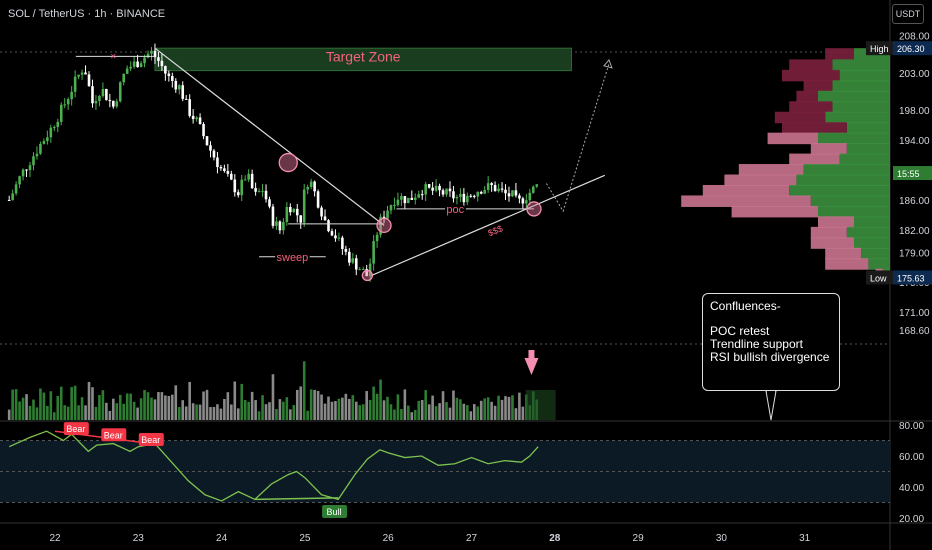  I want to click on callout-pointer, so click(771, 405).